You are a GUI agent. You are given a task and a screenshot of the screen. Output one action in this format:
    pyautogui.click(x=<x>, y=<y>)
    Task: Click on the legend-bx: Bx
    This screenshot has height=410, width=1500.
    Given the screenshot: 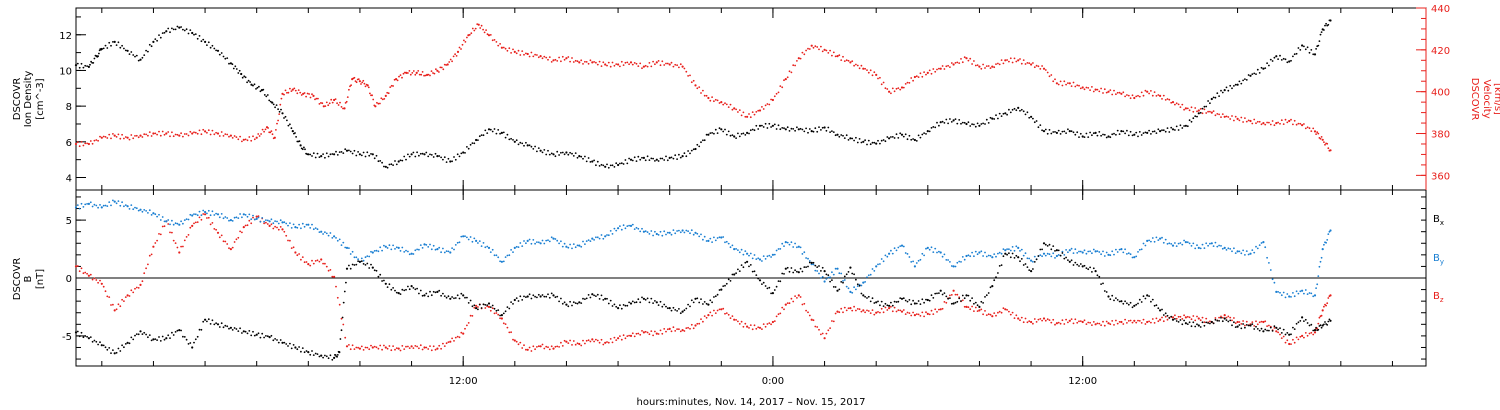 What is the action you would take?
    pyautogui.click(x=1438, y=220)
    